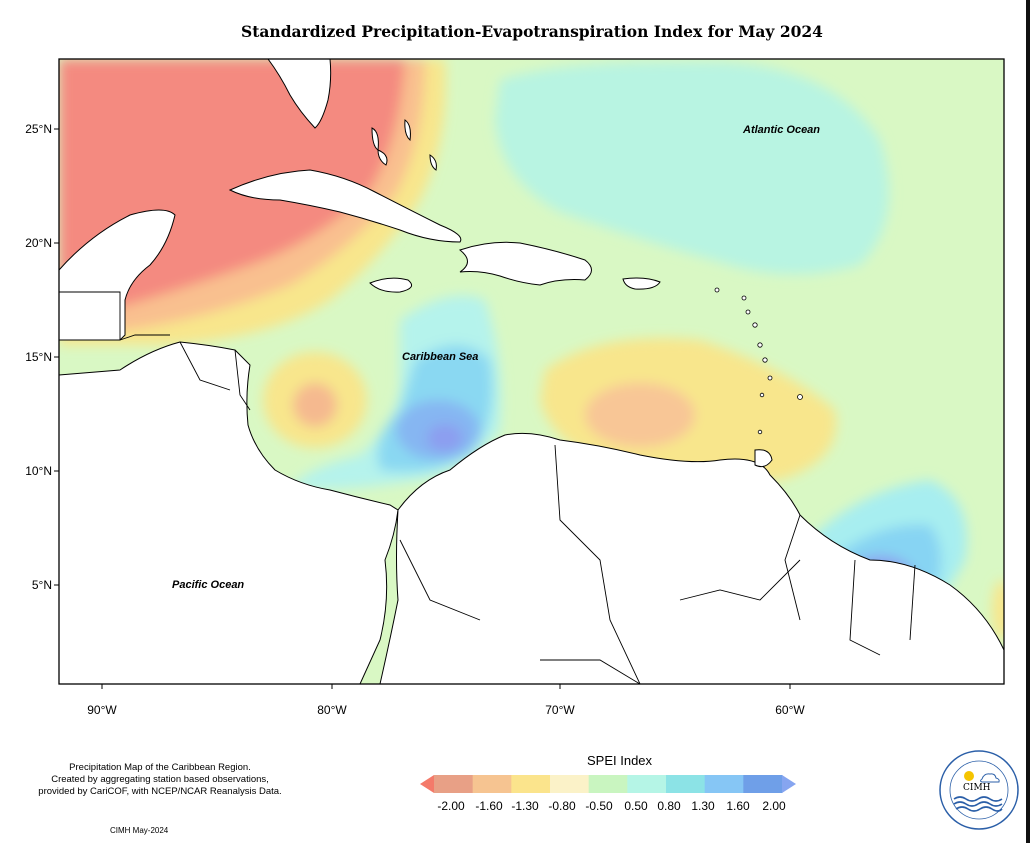 The image size is (1030, 843). What do you see at coordinates (758, 361) in the screenshot?
I see `lesser-antilles` at bounding box center [758, 361].